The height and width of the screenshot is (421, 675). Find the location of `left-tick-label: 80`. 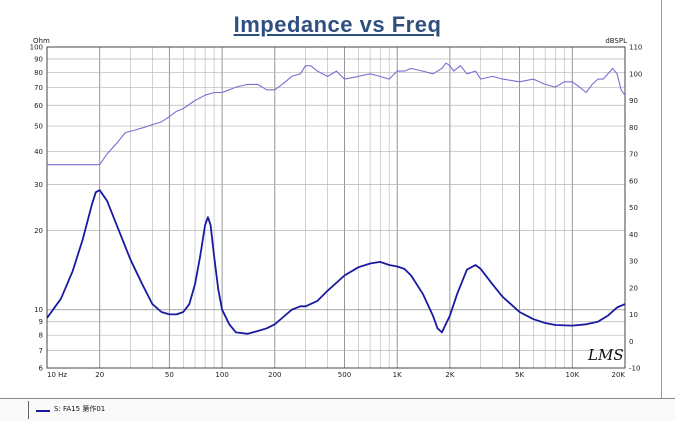

left-tick-label: 80 is located at coordinates (38, 73).